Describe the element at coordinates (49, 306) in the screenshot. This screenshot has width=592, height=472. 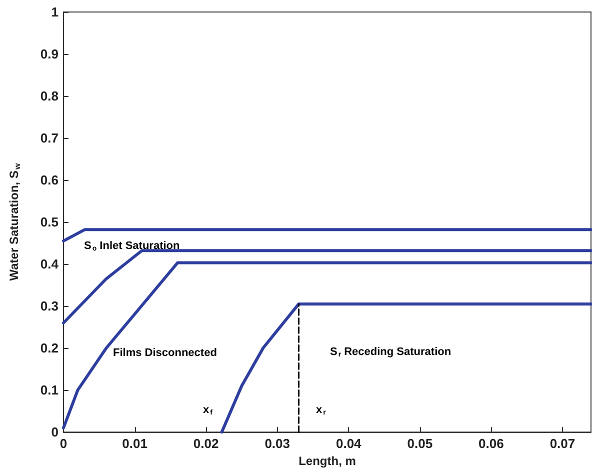
I see `y-tick-label: 0.3` at that location.